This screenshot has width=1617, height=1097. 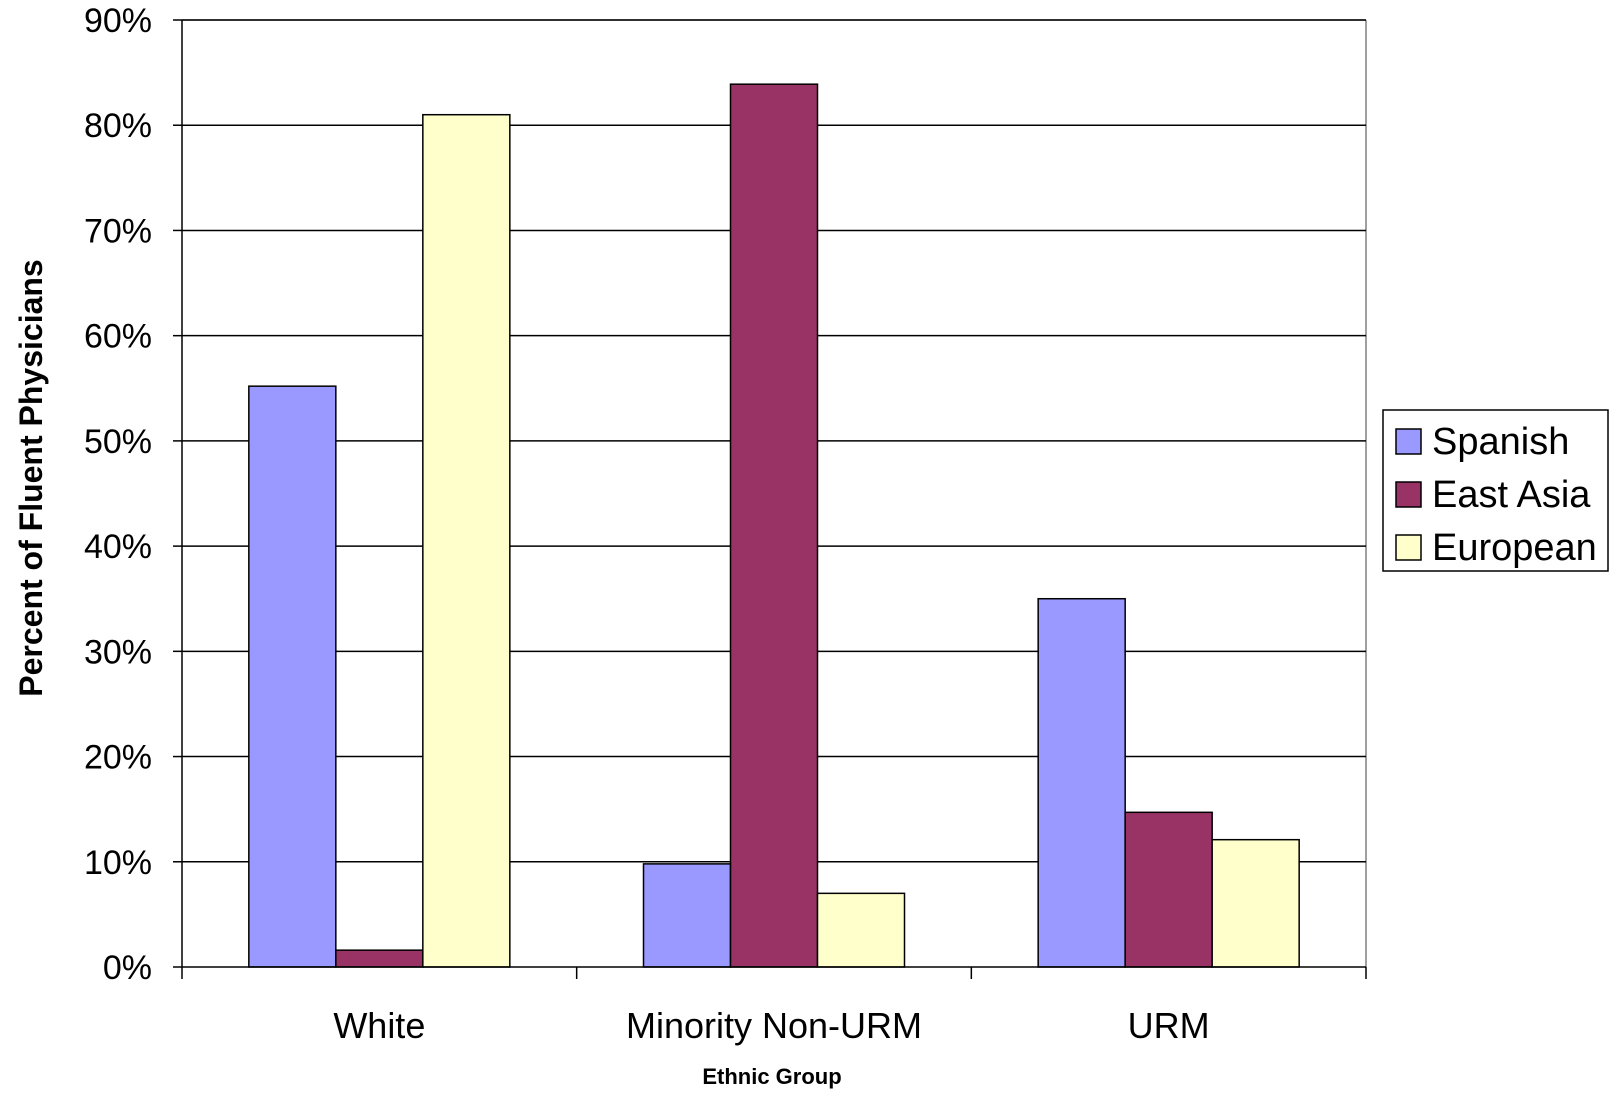 What do you see at coordinates (1511, 495) in the screenshot?
I see `legend-label: East Asia` at bounding box center [1511, 495].